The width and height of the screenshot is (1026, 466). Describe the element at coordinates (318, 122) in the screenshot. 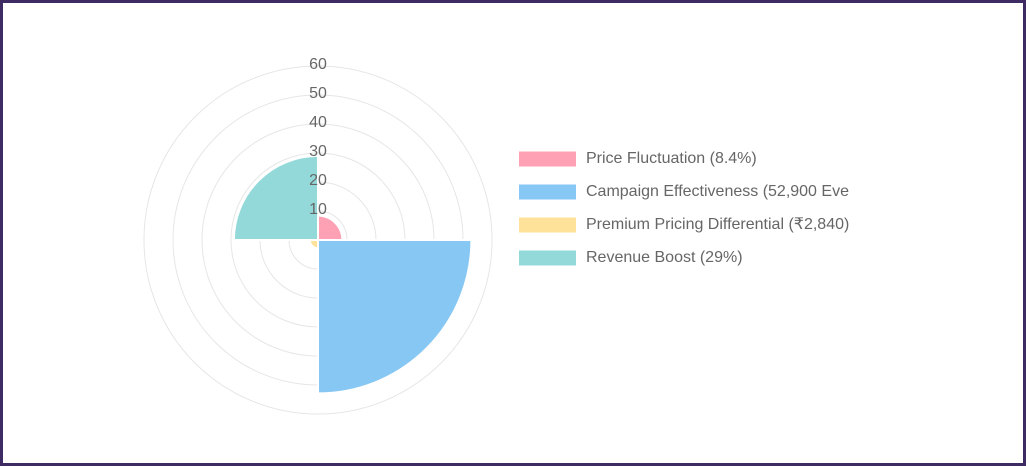

I see `r-tick-label: 40` at that location.